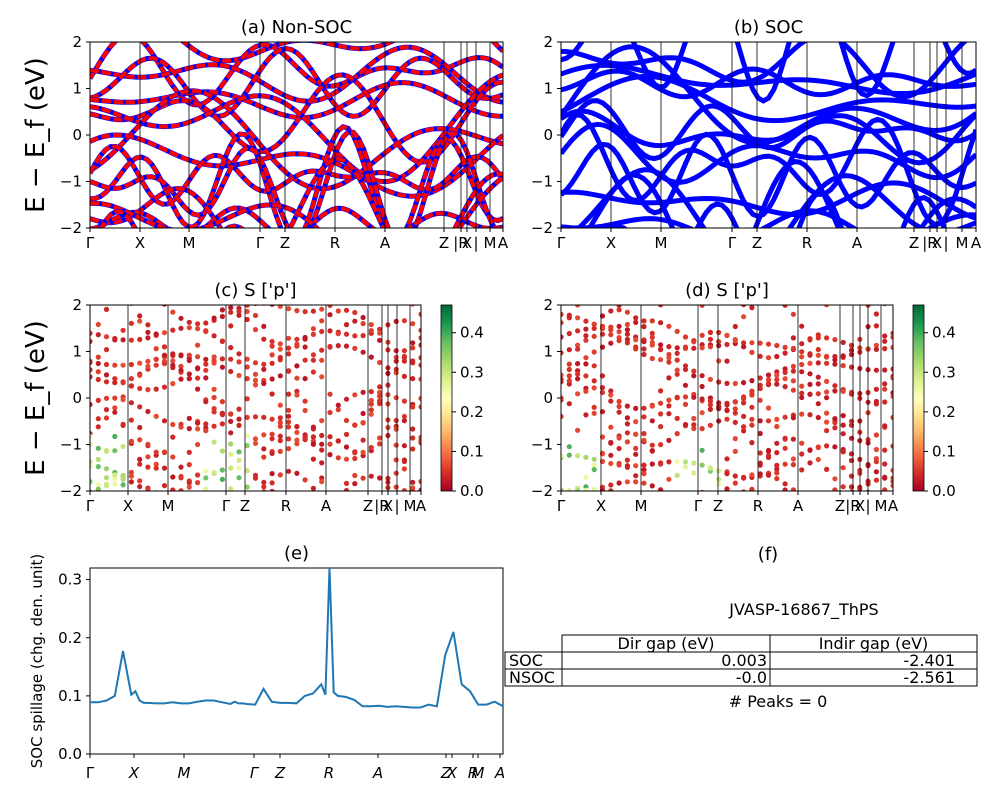 The width and height of the screenshot is (1000, 800). What do you see at coordinates (285, 243) in the screenshot?
I see `x-tick-label: Z` at bounding box center [285, 243].